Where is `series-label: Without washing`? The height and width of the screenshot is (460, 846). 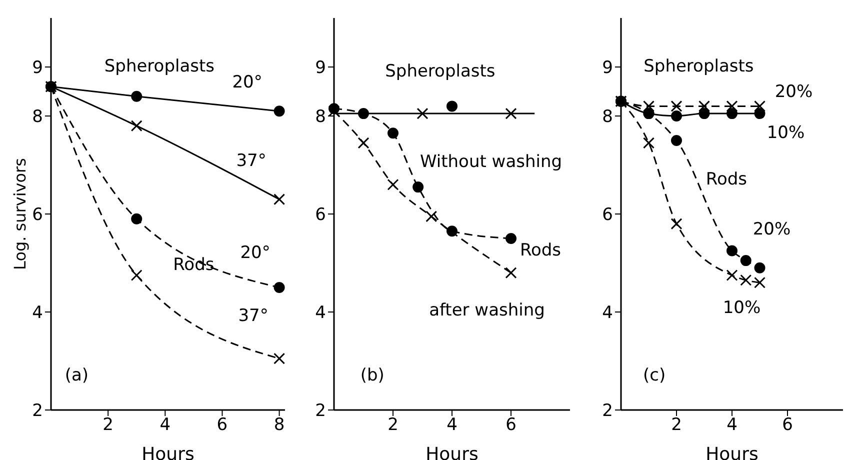 series-label: Without washing is located at coordinates (491, 162).